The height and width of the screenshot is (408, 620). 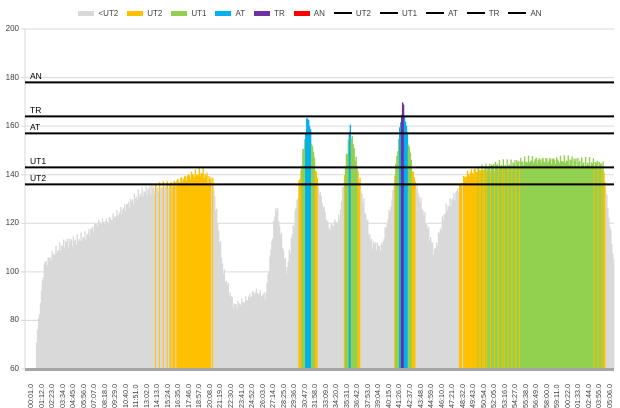 I want to click on x-tick-label: 20:08.0, so click(x=209, y=396).